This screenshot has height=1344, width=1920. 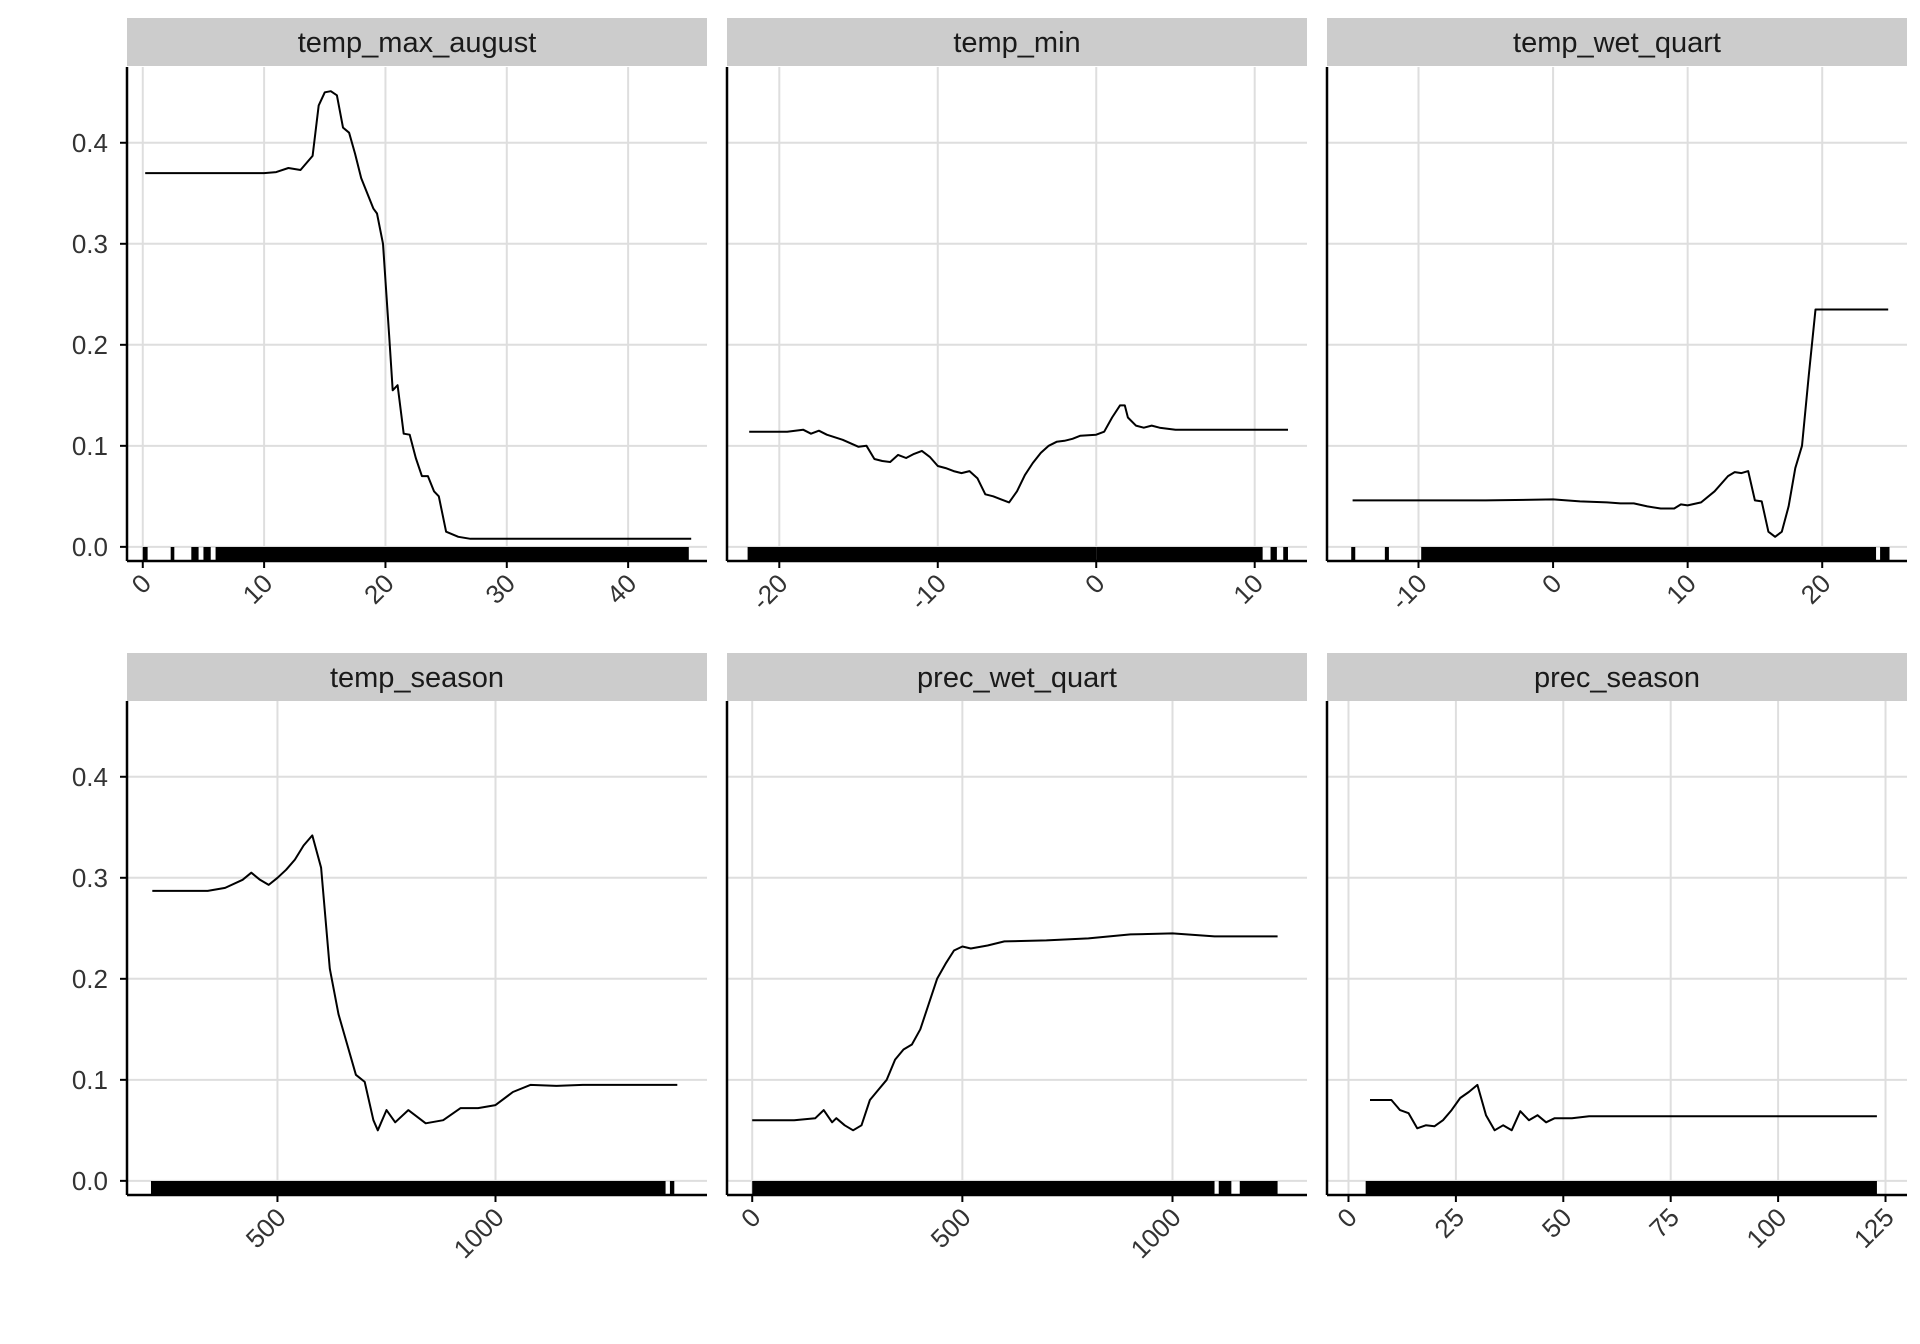 I want to click on x-tick-label: 25, so click(x=1449, y=1223).